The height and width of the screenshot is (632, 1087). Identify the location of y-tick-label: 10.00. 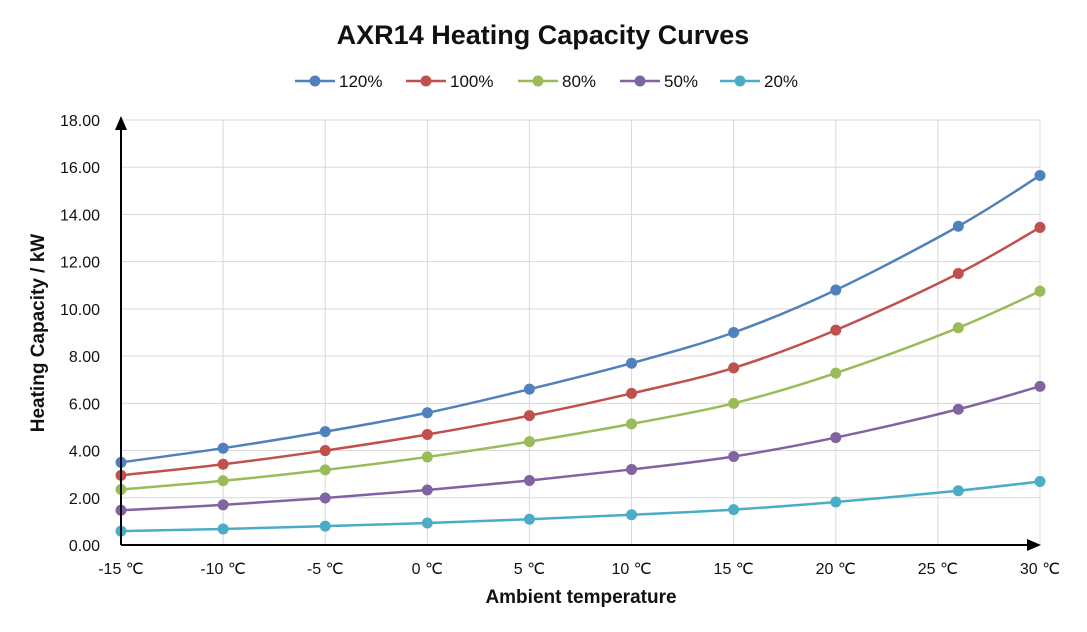
(80, 310).